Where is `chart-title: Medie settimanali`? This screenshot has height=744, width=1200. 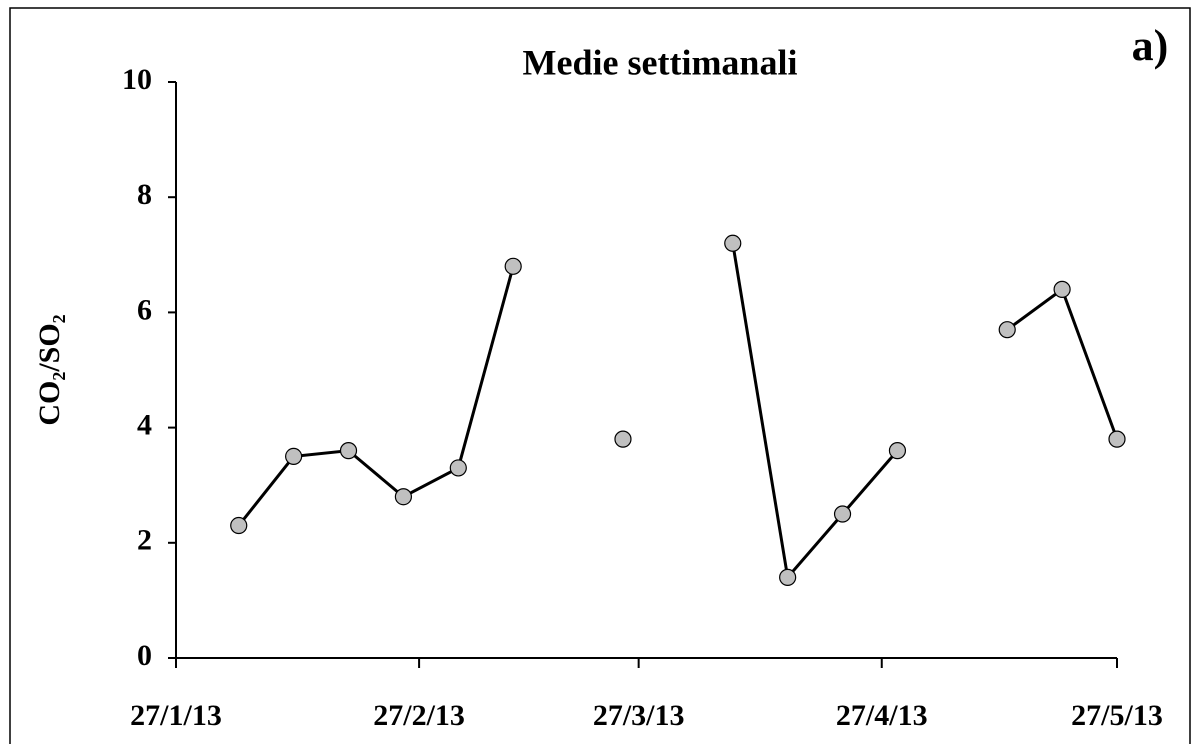
chart-title: Medie settimanali is located at coordinates (660, 62).